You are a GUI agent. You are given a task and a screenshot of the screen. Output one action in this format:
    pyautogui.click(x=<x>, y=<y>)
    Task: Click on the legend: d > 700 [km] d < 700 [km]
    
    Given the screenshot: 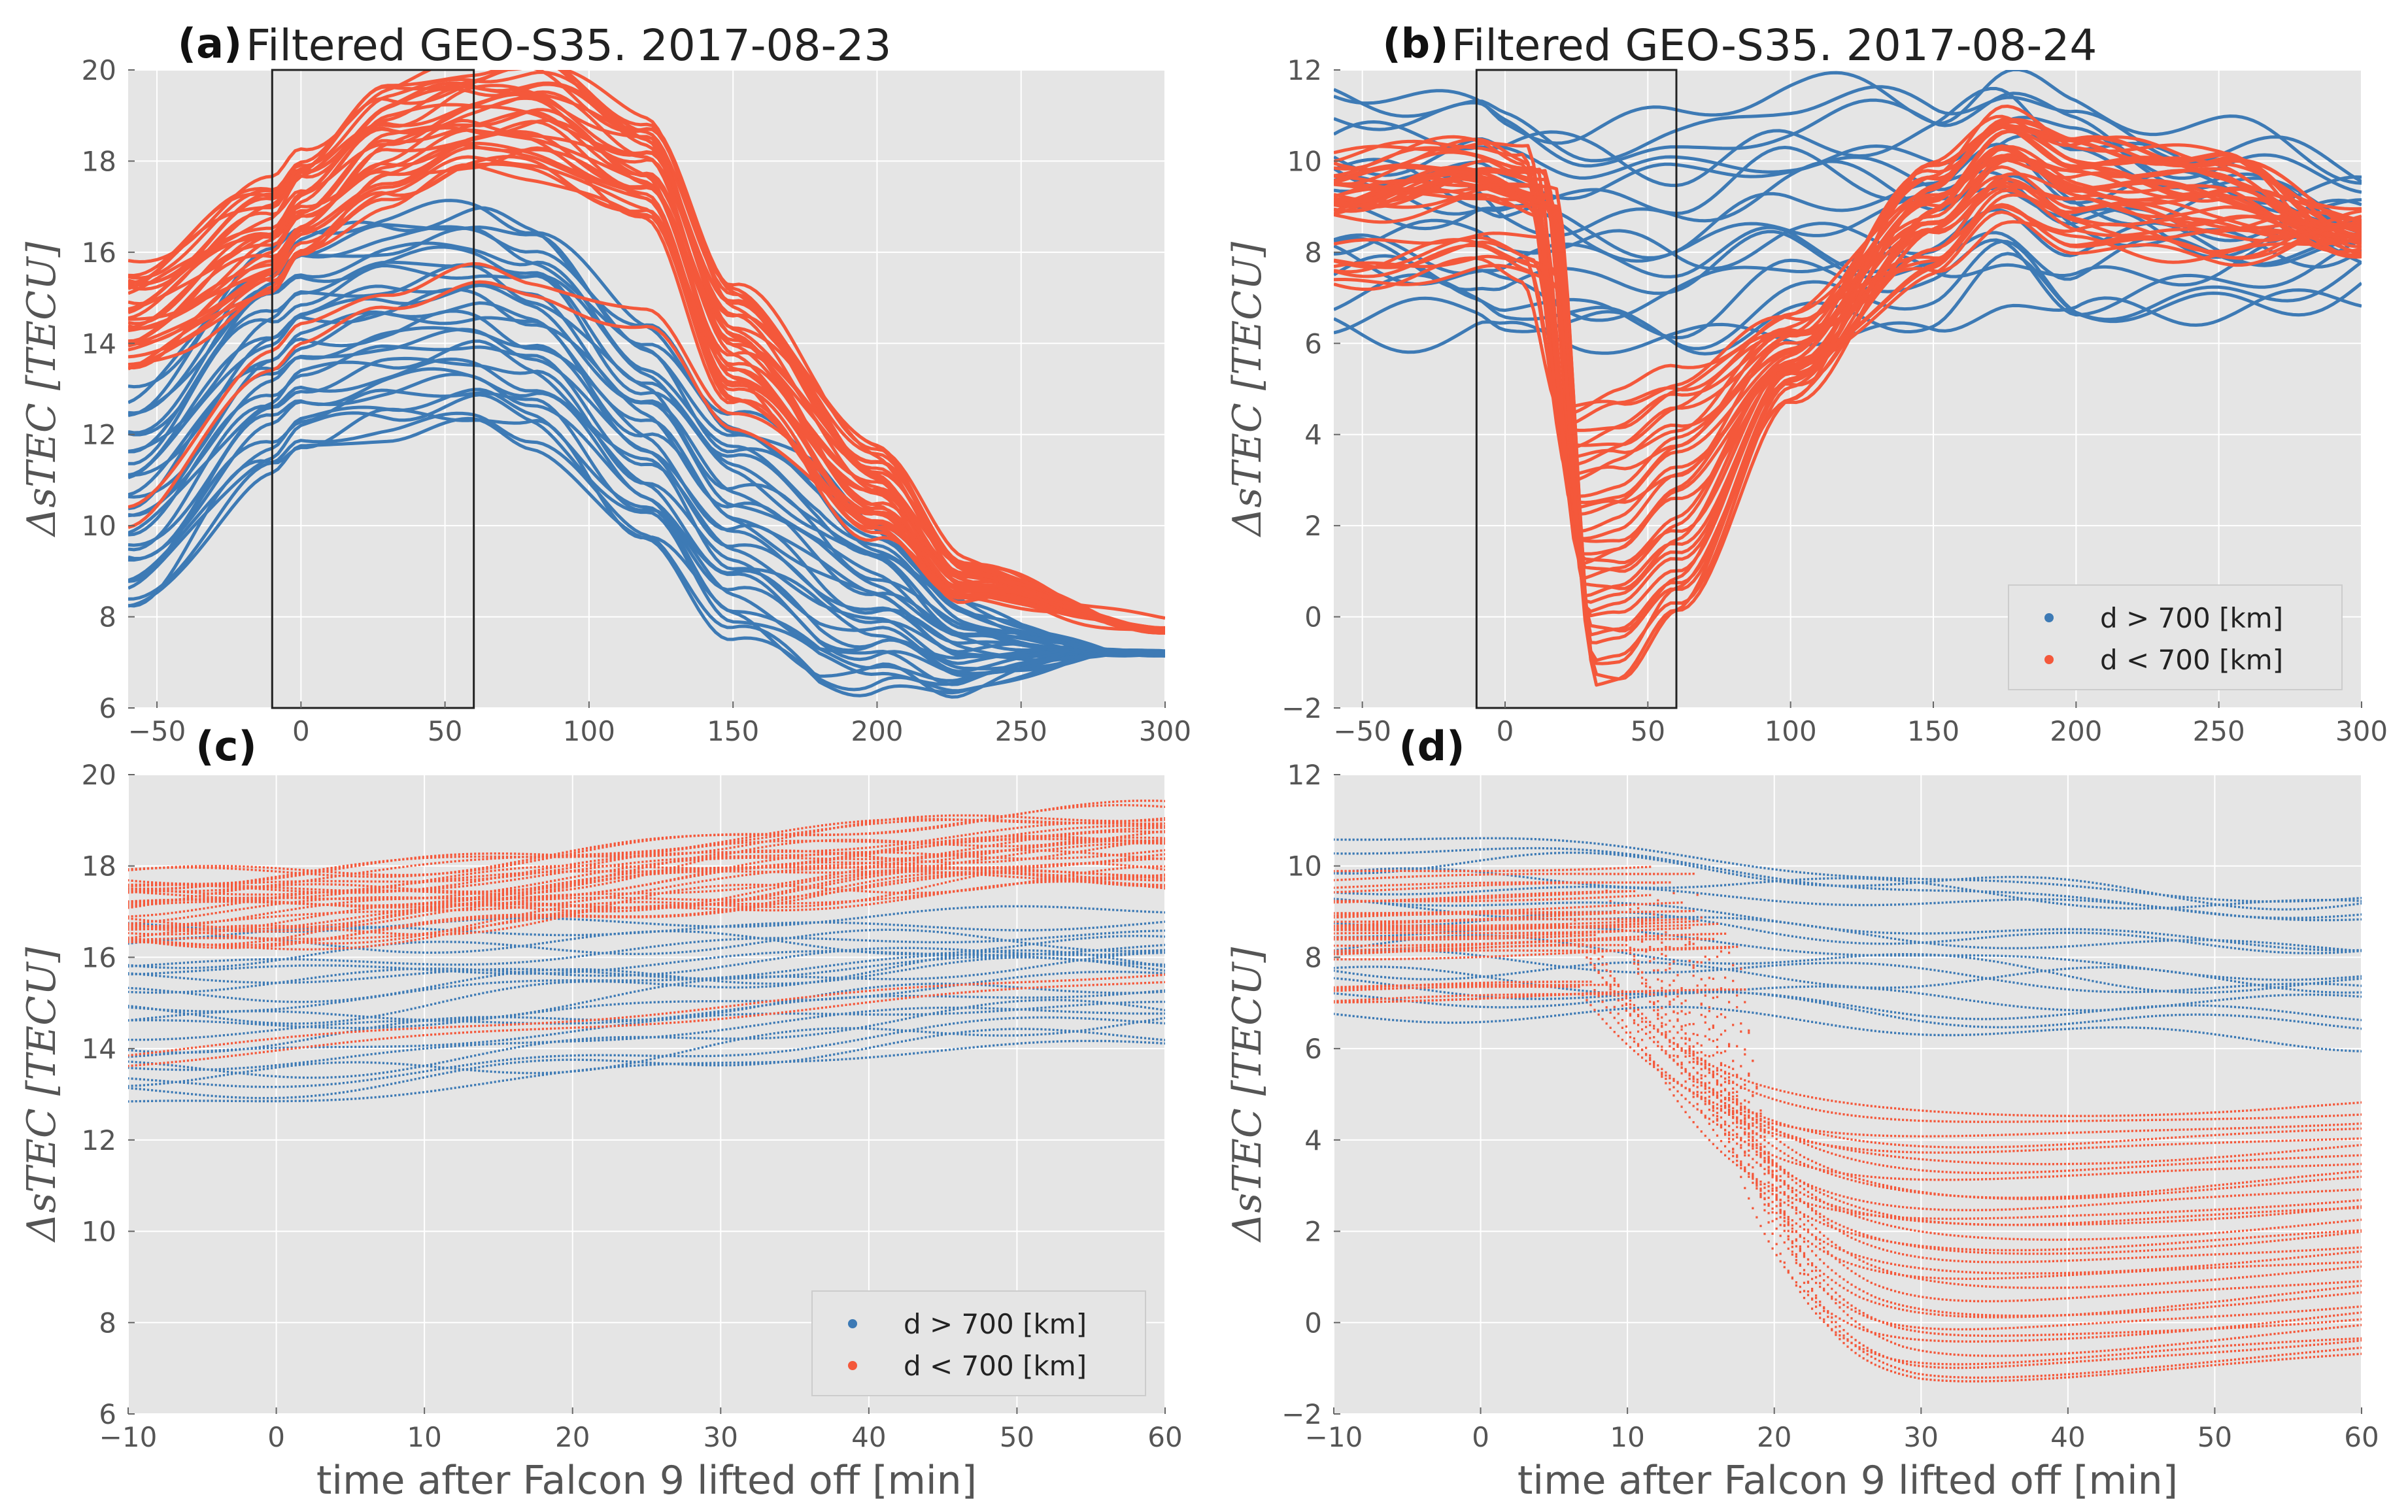 What is the action you would take?
    pyautogui.click(x=2175, y=637)
    